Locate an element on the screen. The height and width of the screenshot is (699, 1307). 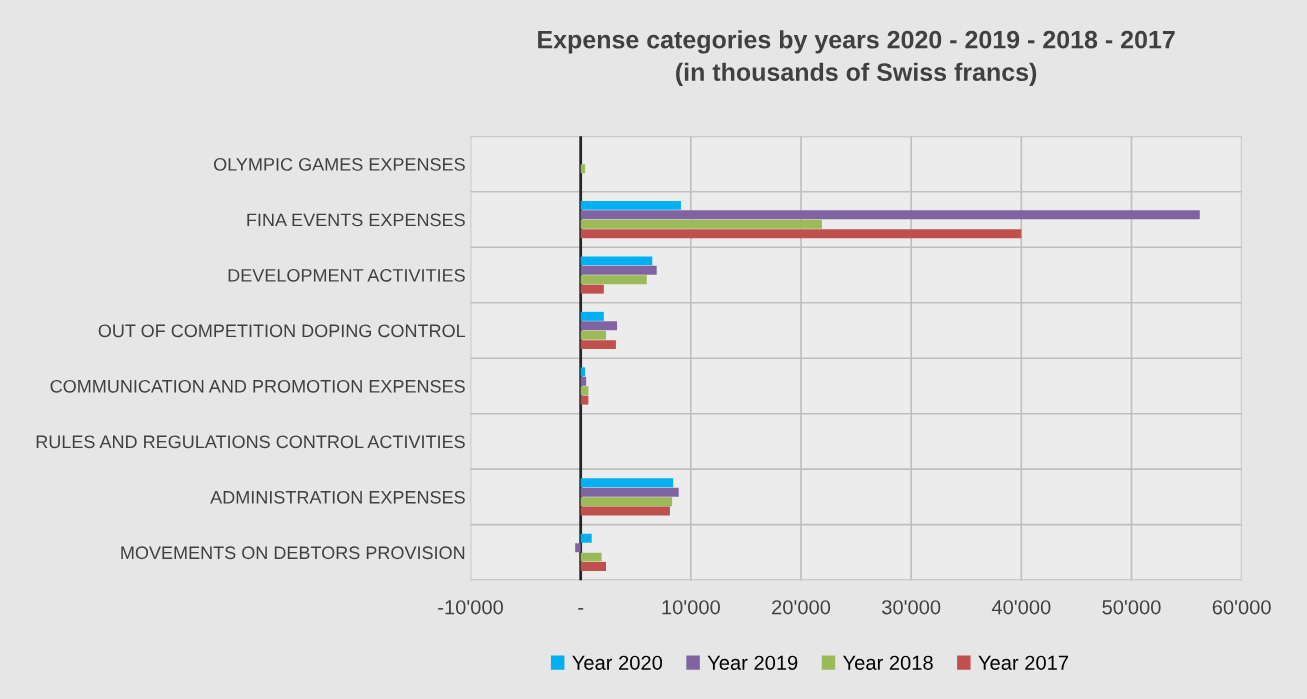
y-tick-label: RULES AND REGULATIONS CONTROL ACTIVITIES is located at coordinates (250, 442).